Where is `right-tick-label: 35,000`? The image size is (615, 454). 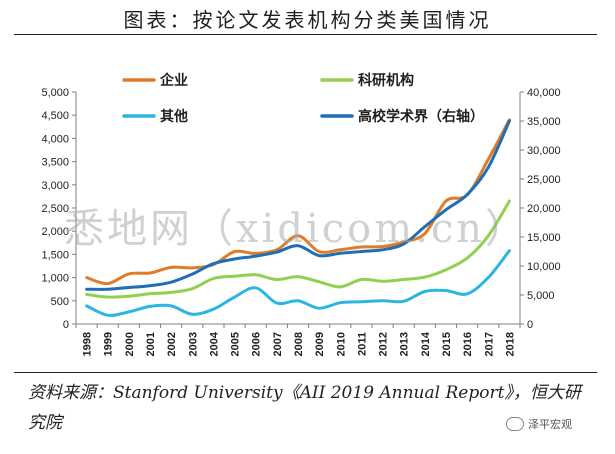 right-tick-label: 35,000 is located at coordinates (544, 122).